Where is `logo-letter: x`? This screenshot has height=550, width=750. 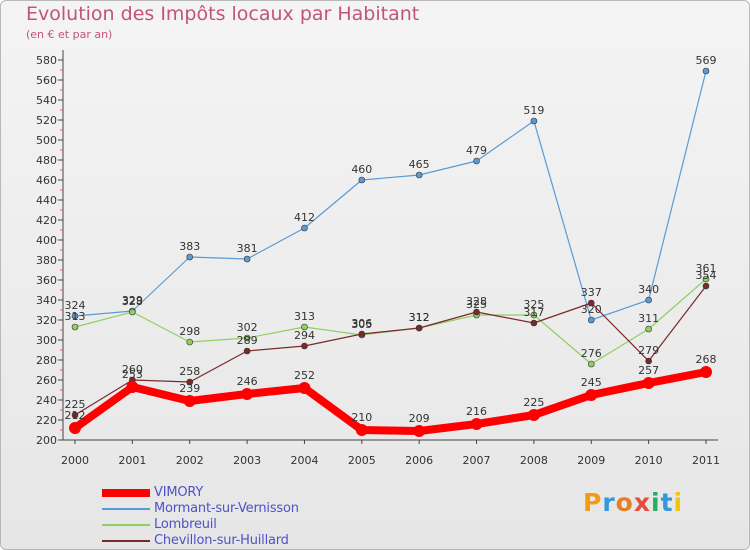 logo-letter: x is located at coordinates (642, 502).